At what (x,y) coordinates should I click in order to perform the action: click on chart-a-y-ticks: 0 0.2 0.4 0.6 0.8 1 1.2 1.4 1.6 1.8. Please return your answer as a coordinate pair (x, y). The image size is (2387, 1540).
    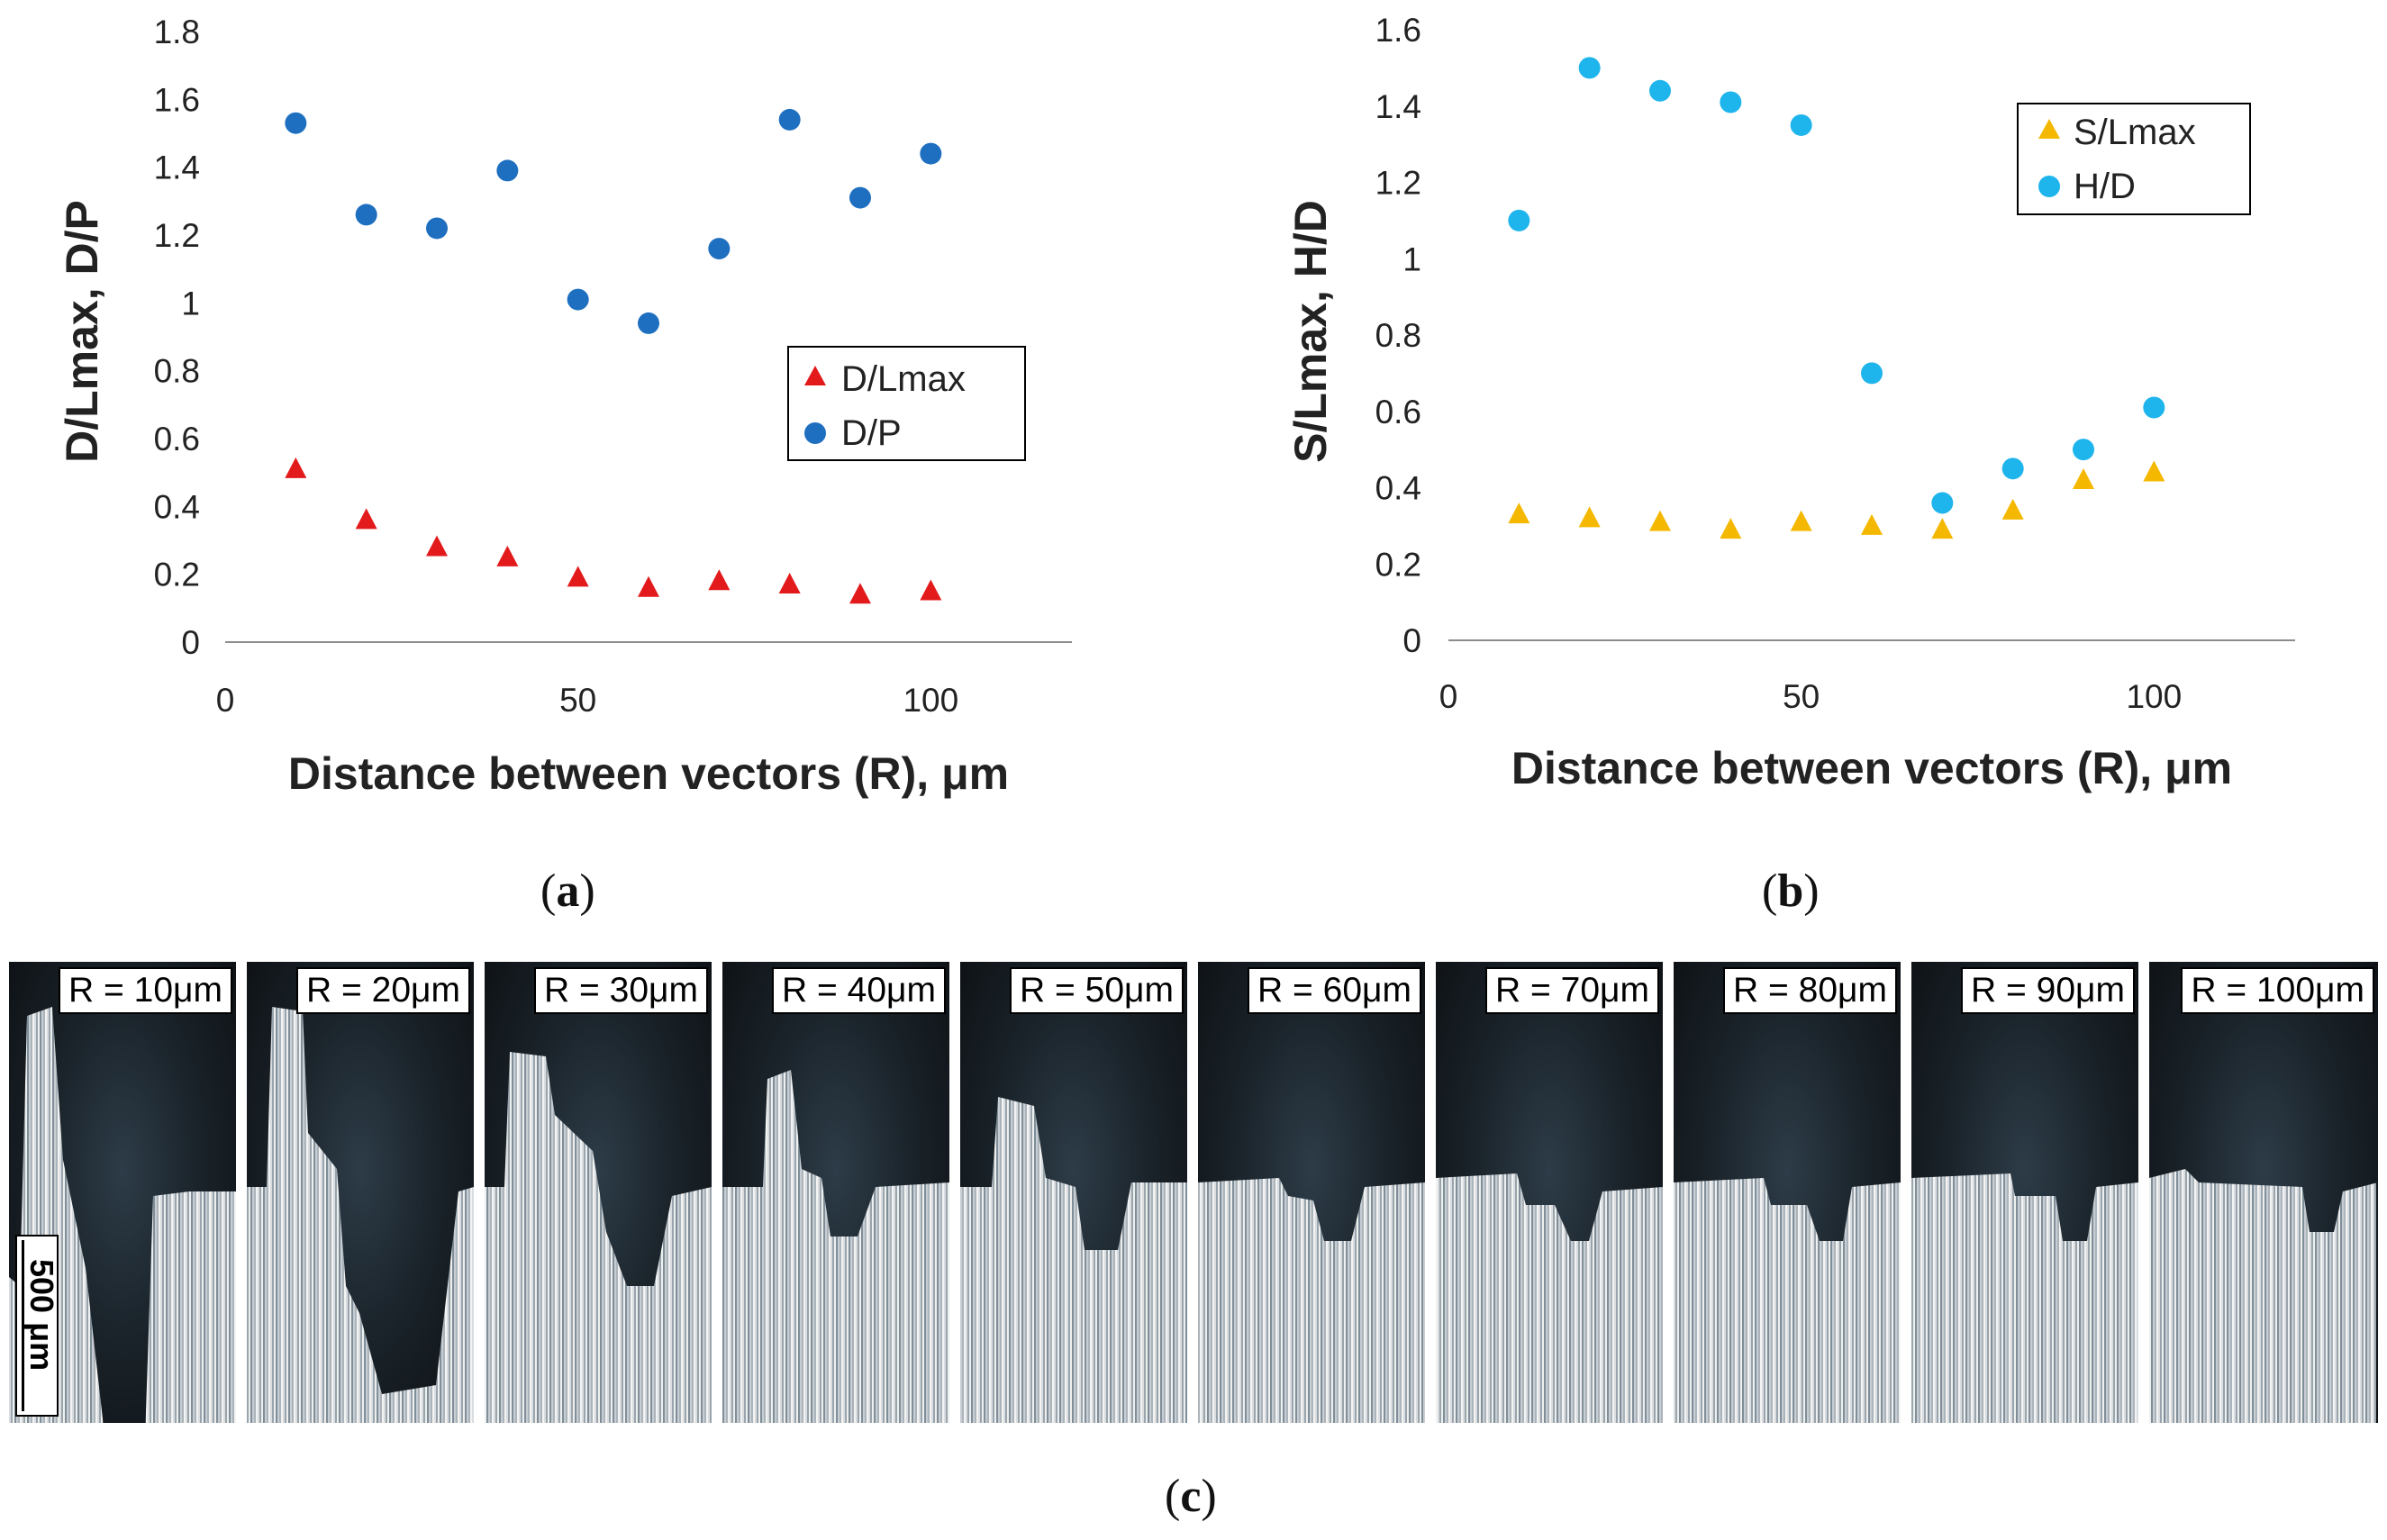
    Looking at the image, I should click on (177, 337).